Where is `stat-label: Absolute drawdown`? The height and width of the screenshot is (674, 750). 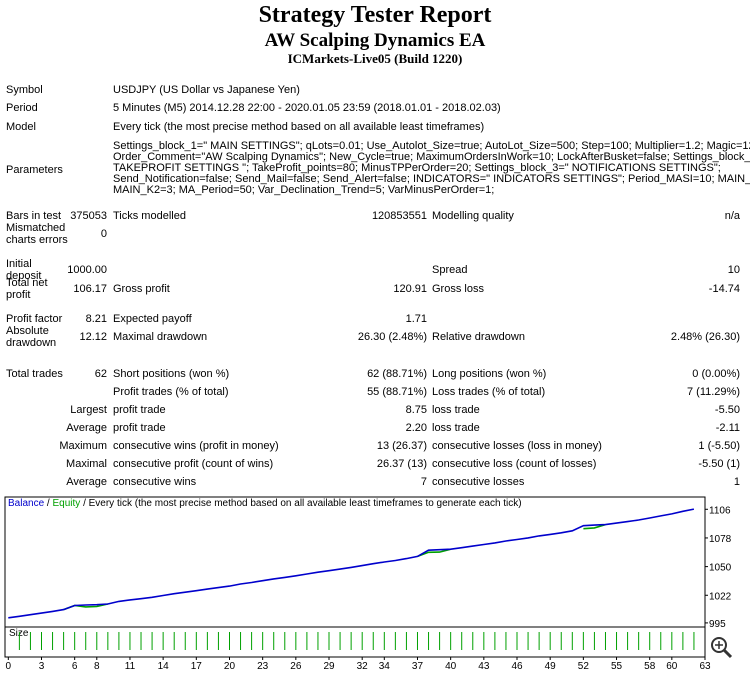 stat-label: Absolute drawdown is located at coordinates (31, 337).